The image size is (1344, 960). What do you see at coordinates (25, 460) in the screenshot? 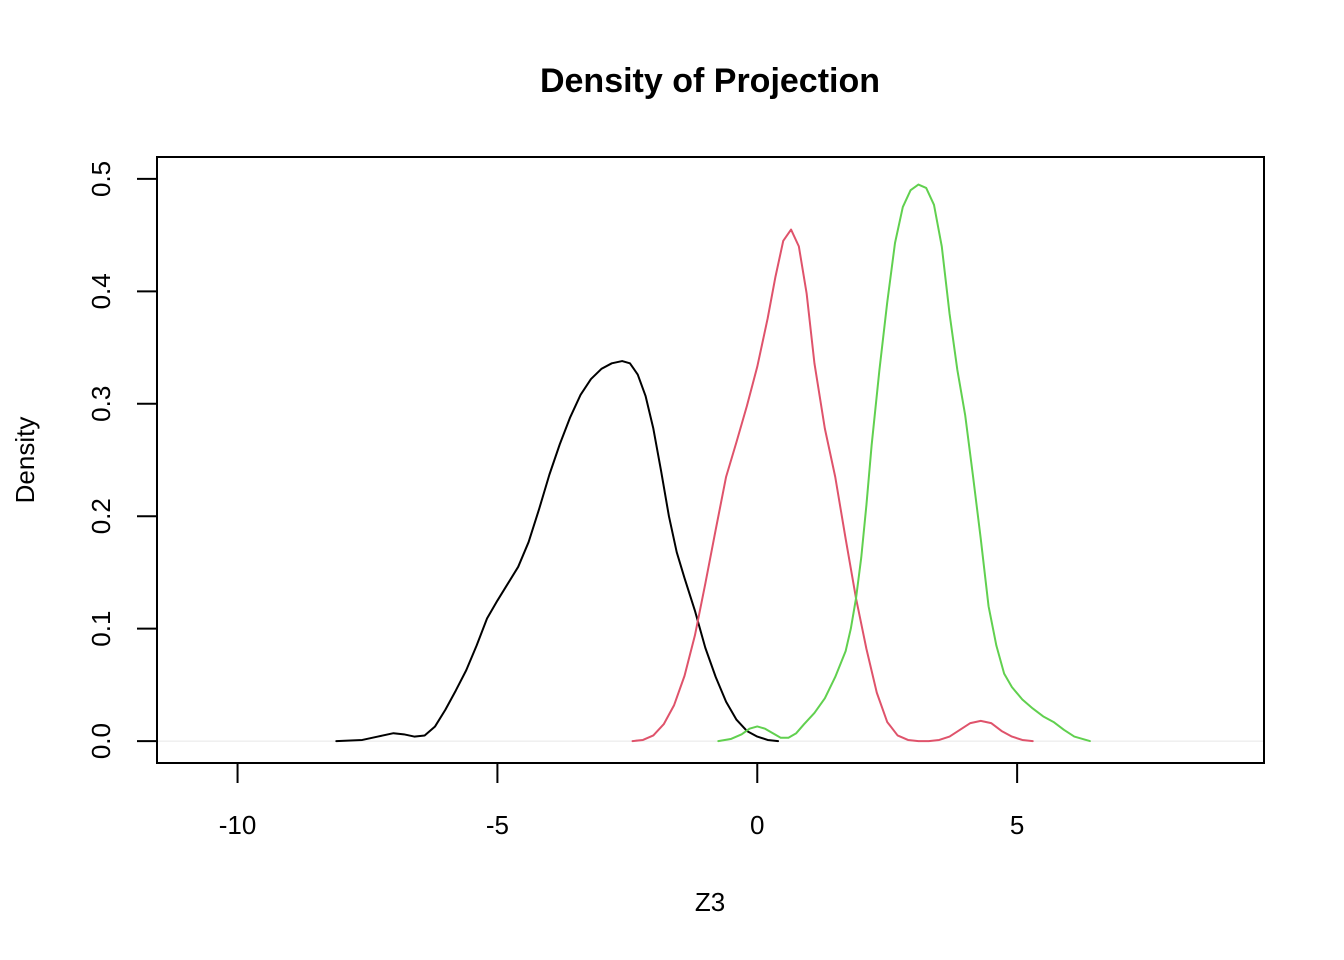
I see `y-axis-label: Density` at bounding box center [25, 460].